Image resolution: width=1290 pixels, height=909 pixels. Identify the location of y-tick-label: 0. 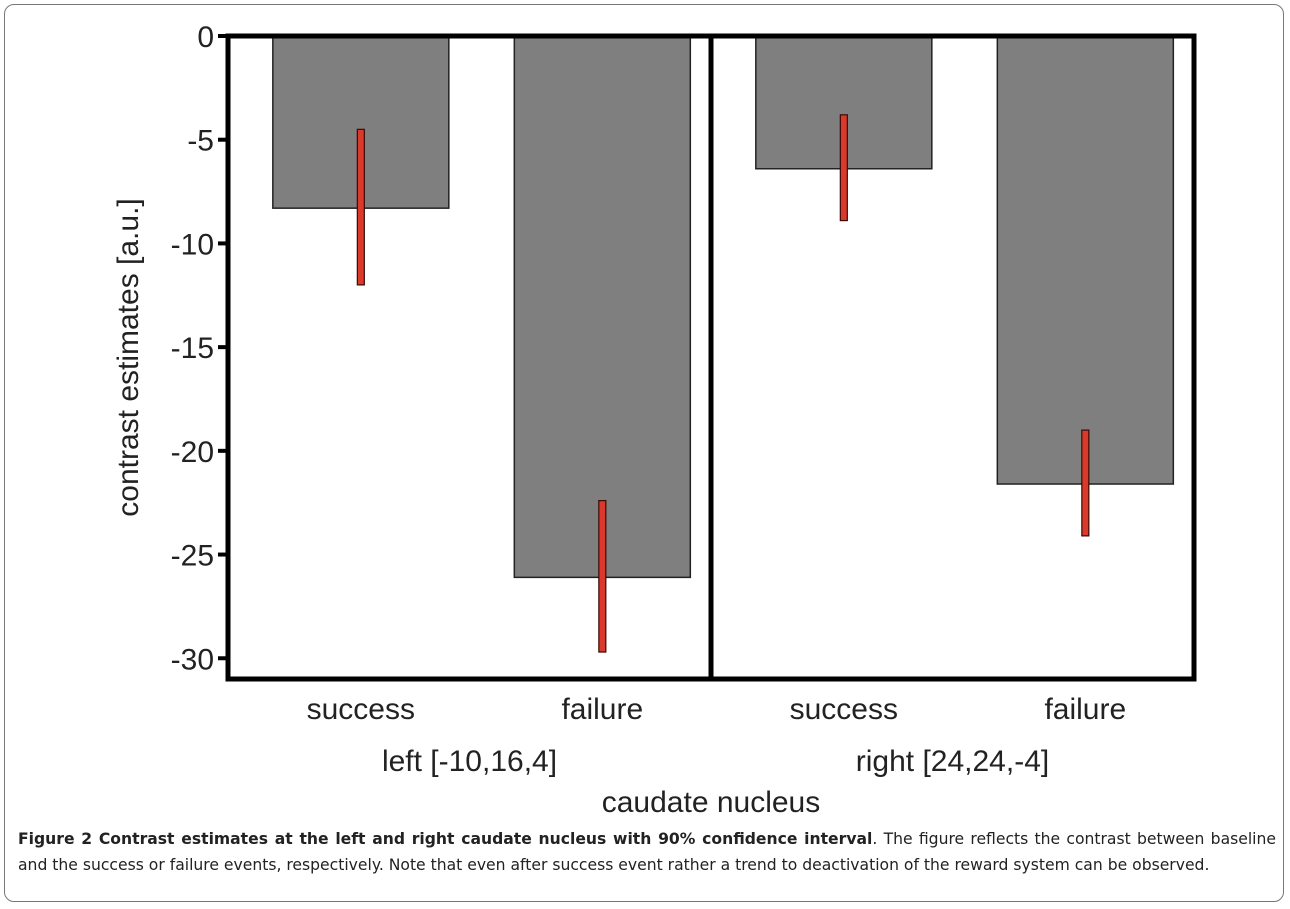
(205, 37).